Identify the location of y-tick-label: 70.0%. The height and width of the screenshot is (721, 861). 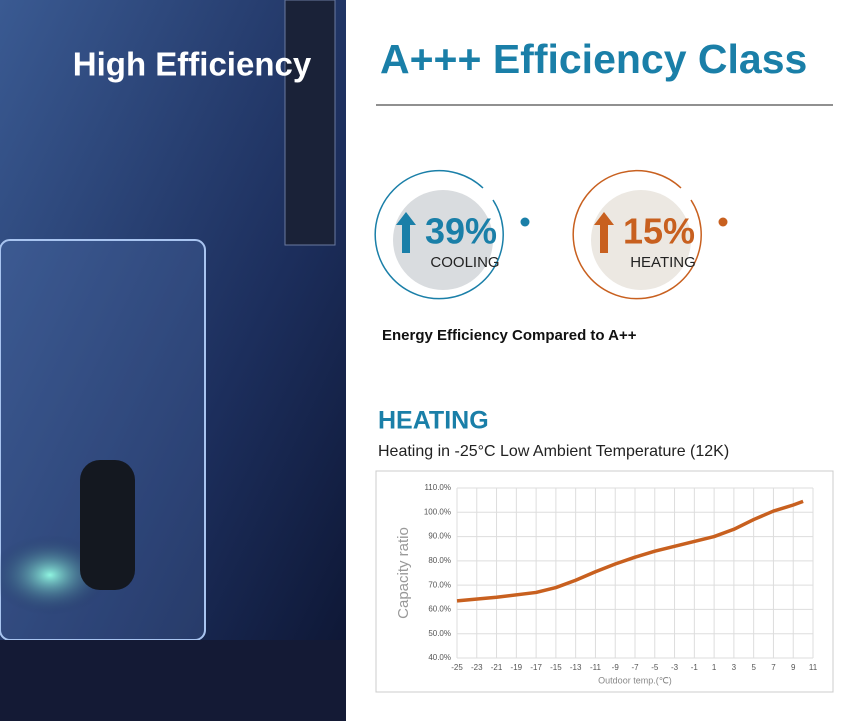
(439, 584).